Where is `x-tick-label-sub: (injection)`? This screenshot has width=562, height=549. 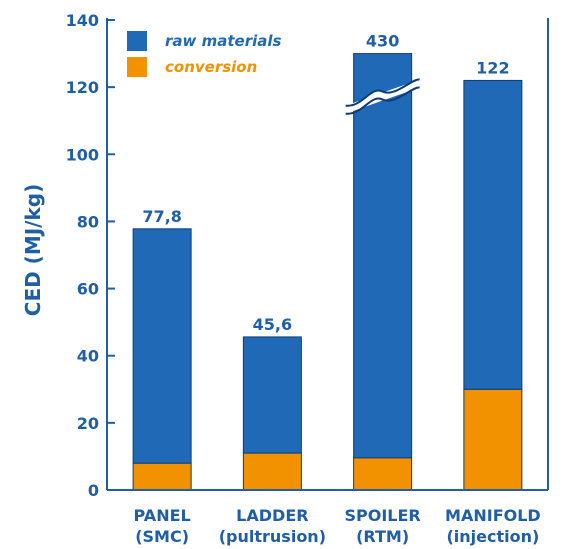
x-tick-label-sub: (injection) is located at coordinates (492, 536).